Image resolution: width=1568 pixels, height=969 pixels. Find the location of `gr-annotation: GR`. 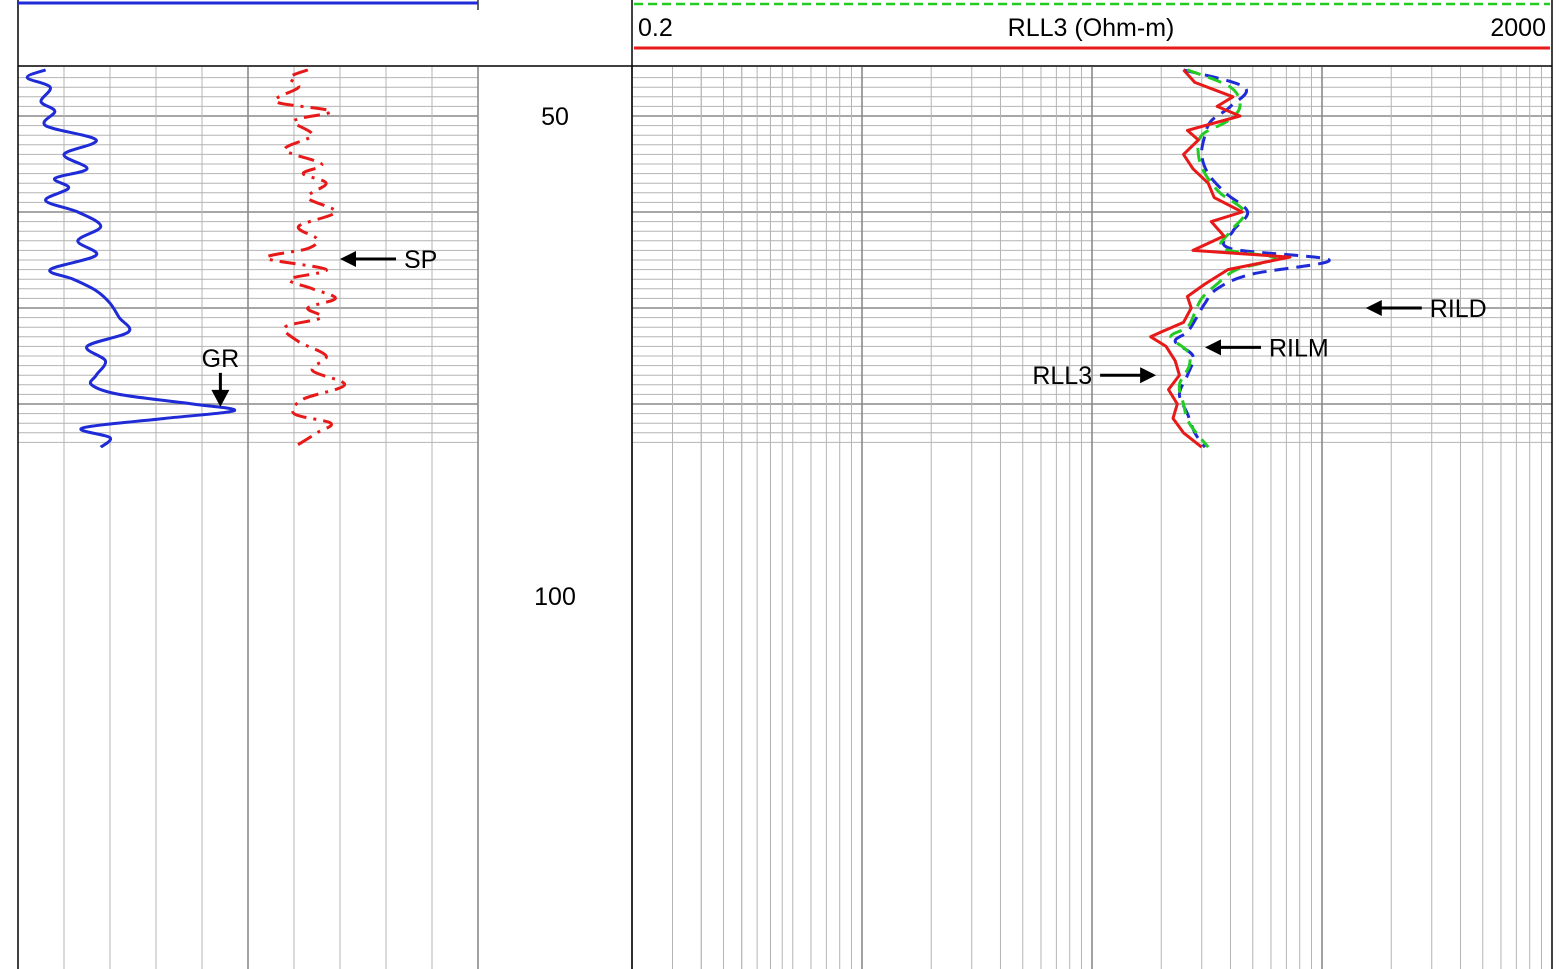

gr-annotation: GR is located at coordinates (221, 376).